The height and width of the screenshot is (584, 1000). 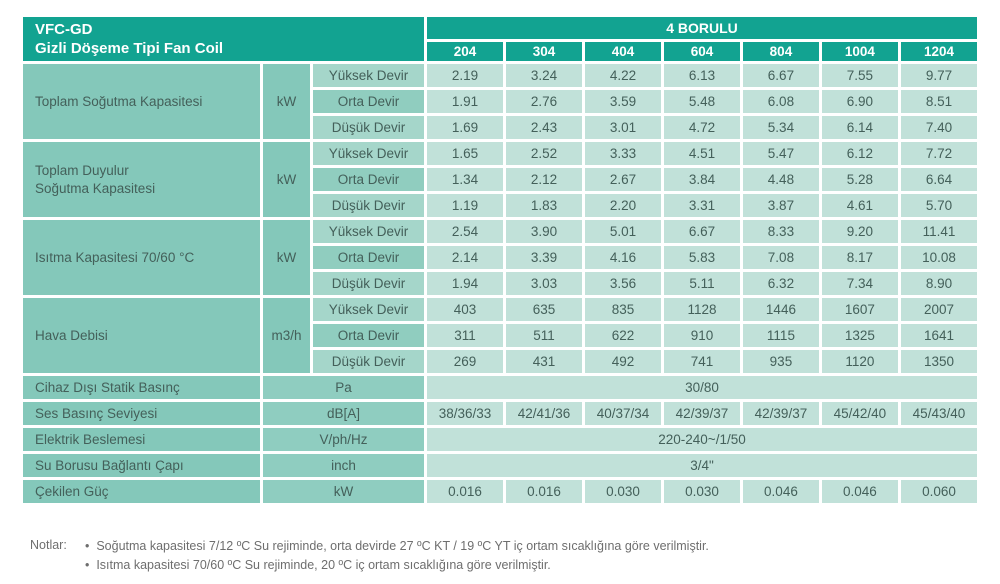 I want to click on value-cell: 1128, so click(x=701, y=309).